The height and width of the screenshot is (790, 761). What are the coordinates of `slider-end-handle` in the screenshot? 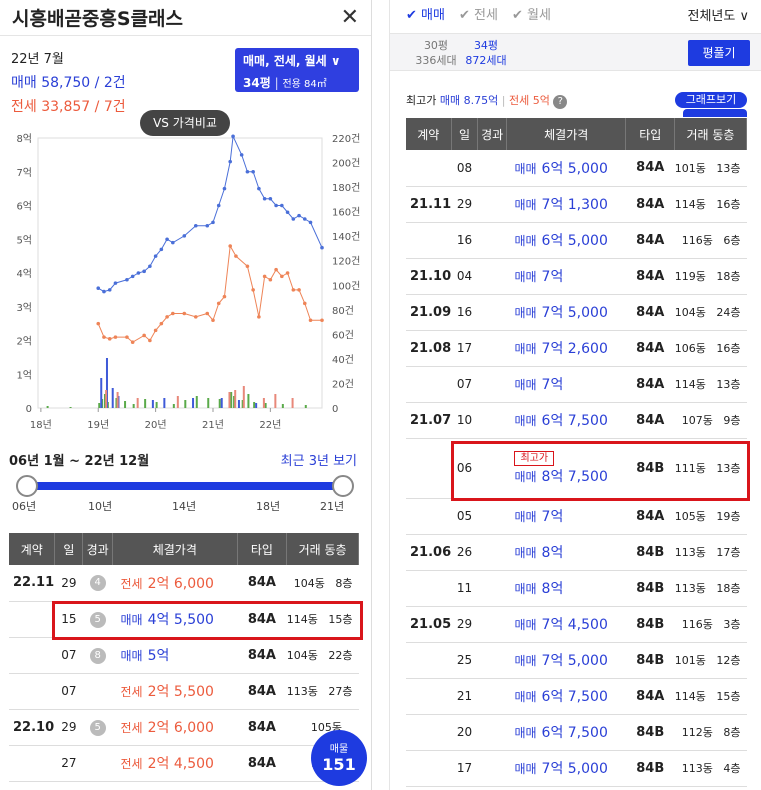 It's located at (343, 486).